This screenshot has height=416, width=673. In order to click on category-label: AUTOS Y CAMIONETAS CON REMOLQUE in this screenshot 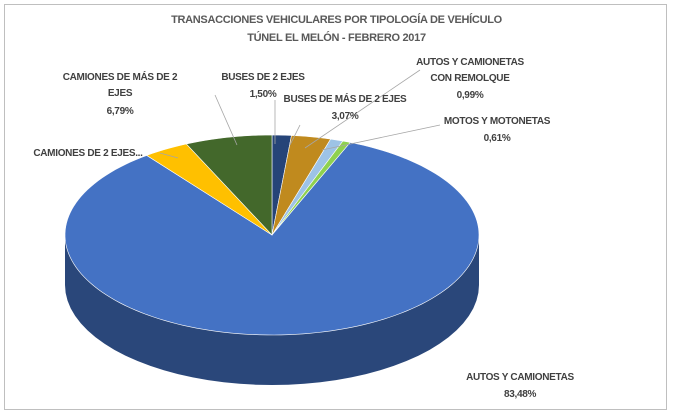, I will do `click(470, 70)`.